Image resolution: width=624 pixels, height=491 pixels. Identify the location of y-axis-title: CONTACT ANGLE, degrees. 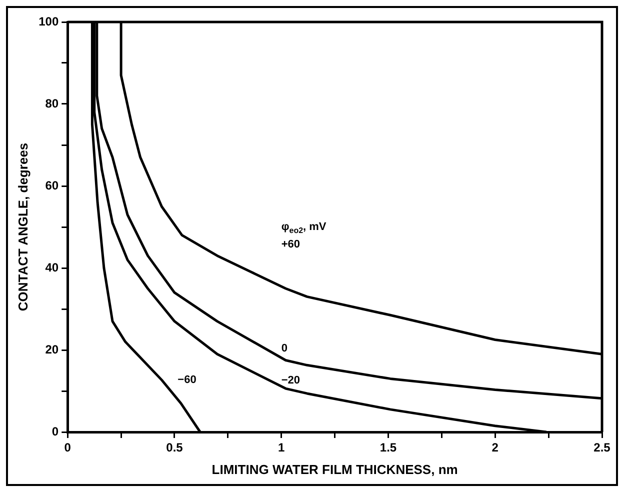
(22, 227).